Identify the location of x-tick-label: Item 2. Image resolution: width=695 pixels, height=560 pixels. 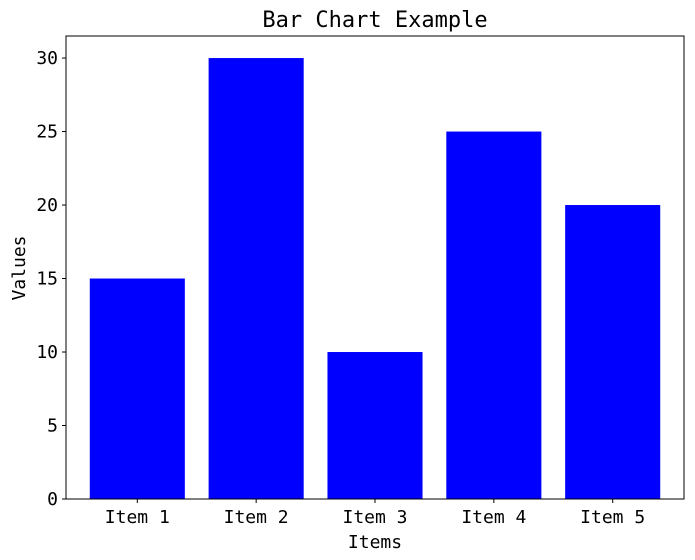
(256, 517).